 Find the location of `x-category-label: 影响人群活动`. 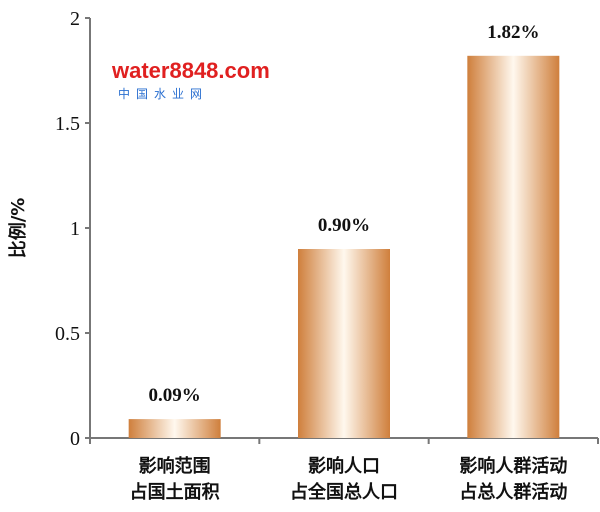

x-category-label: 影响人群活动 is located at coordinates (513, 466).